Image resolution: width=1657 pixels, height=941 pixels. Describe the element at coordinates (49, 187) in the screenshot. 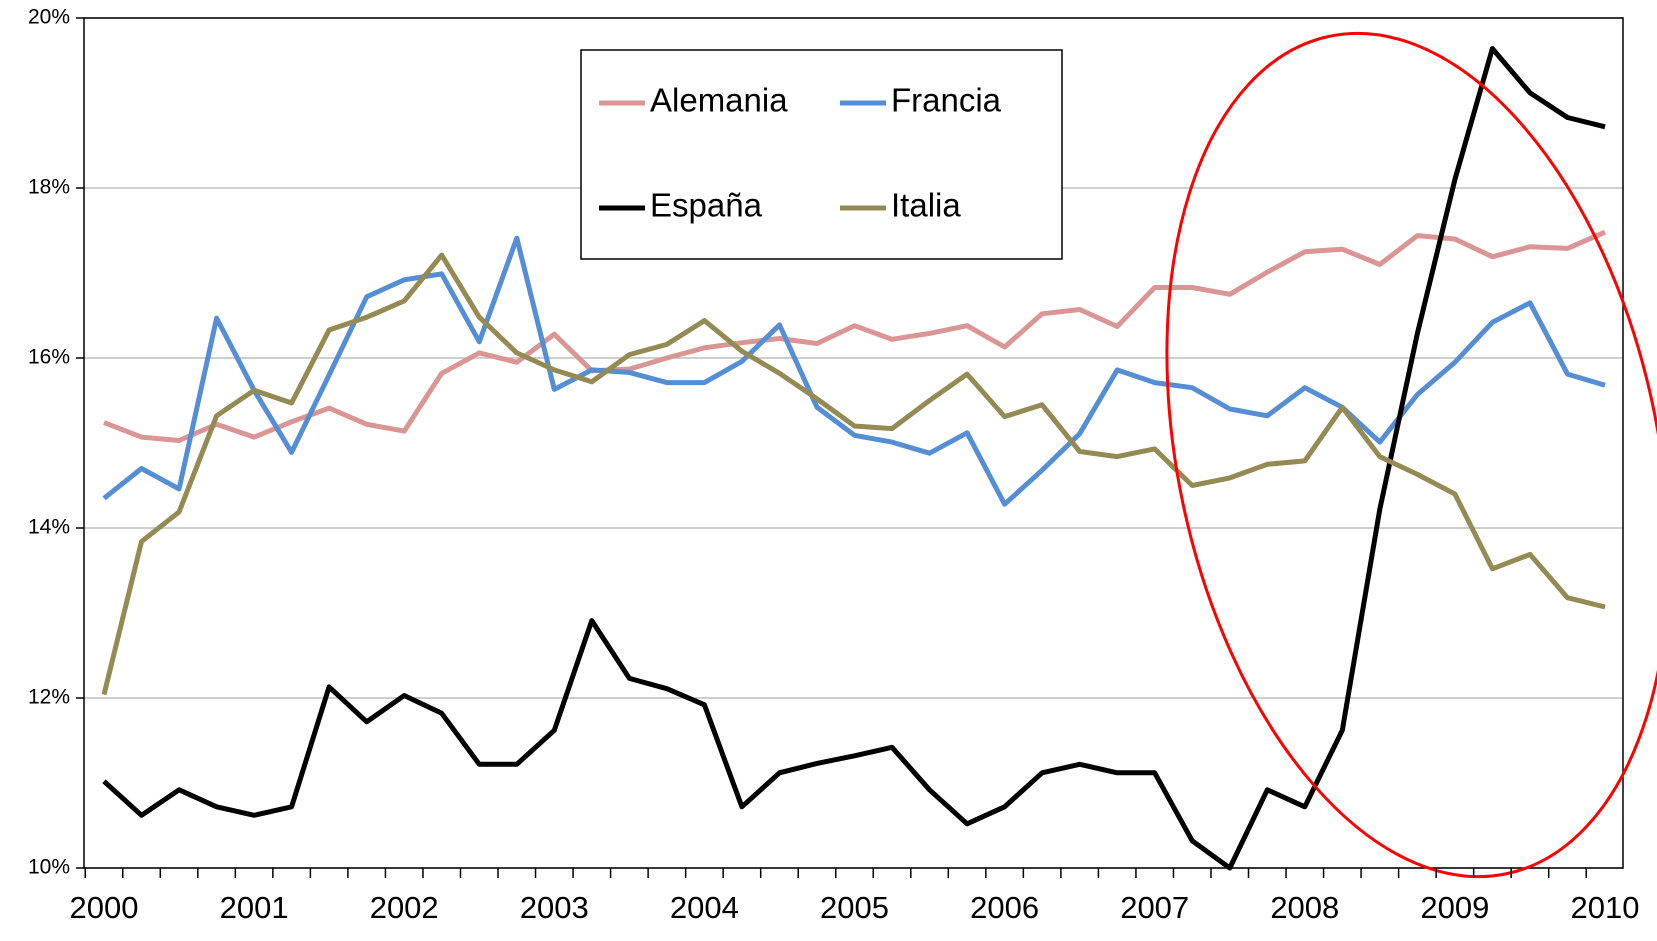

I see `y-tick-label: 18%` at that location.